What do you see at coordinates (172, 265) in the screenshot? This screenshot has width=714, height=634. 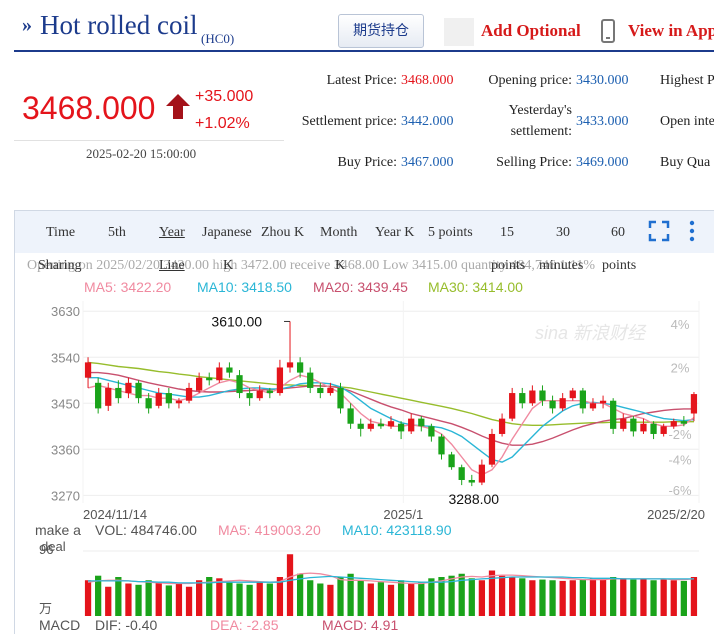 I see `tab-year-line-line2: Line` at bounding box center [172, 265].